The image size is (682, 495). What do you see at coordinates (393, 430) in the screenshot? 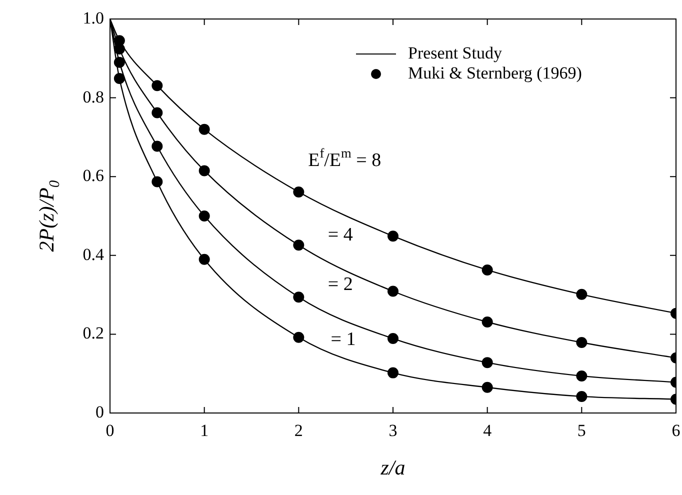
I see `x-tick-label: 3` at bounding box center [393, 430].